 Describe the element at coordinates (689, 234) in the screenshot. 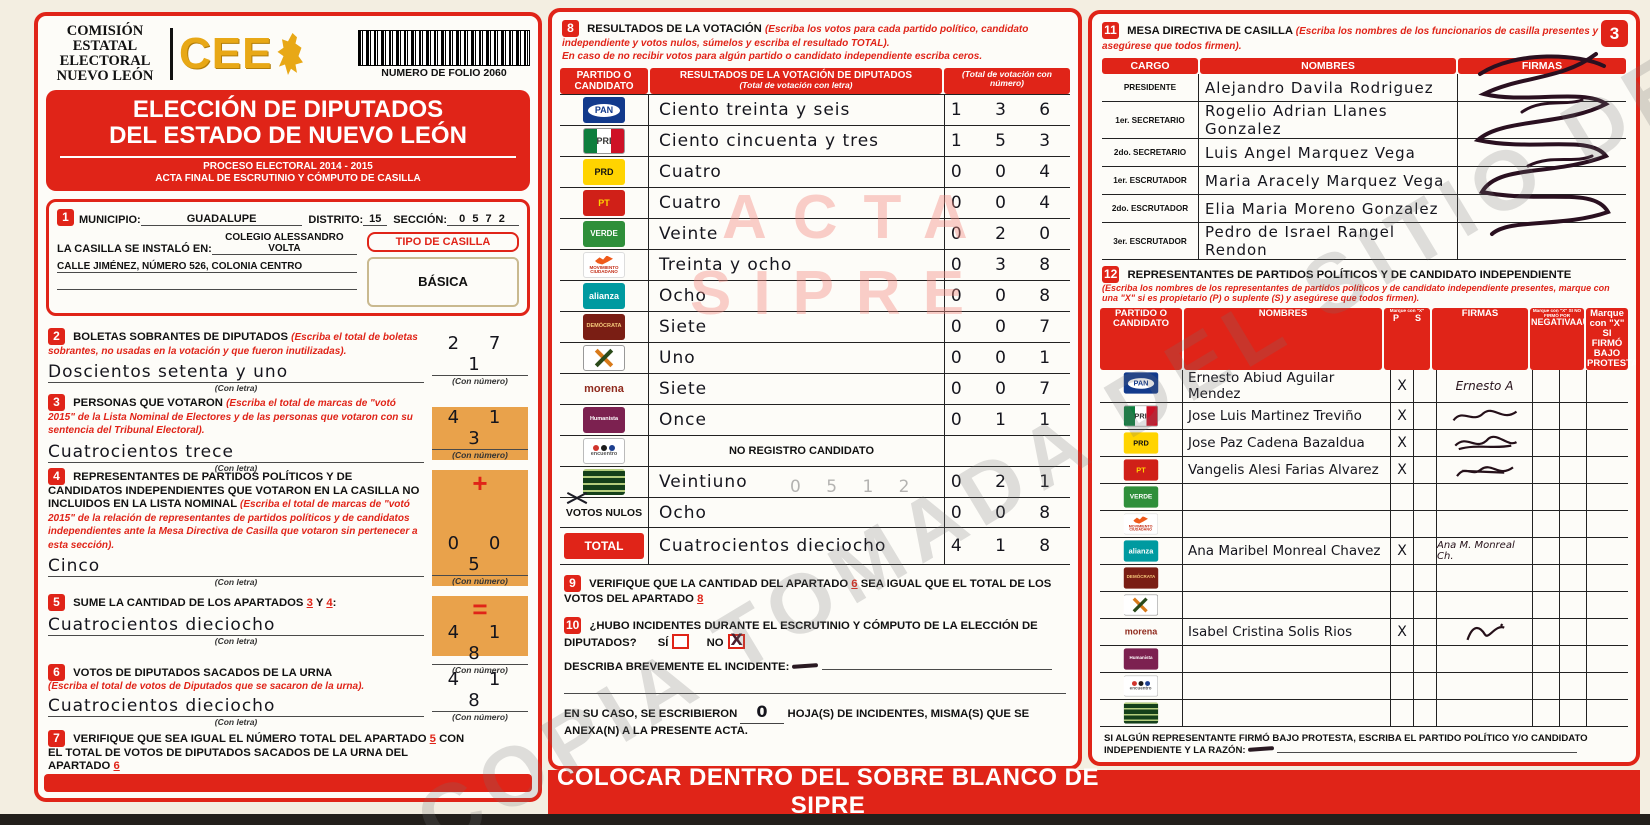

I see `votes-letra: Veinte` at that location.